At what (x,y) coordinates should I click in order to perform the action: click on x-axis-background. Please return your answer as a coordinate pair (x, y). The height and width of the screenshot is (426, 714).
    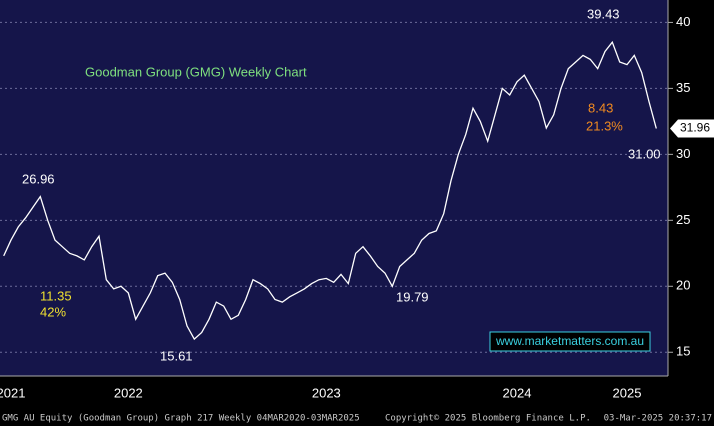
    Looking at the image, I should click on (357, 393).